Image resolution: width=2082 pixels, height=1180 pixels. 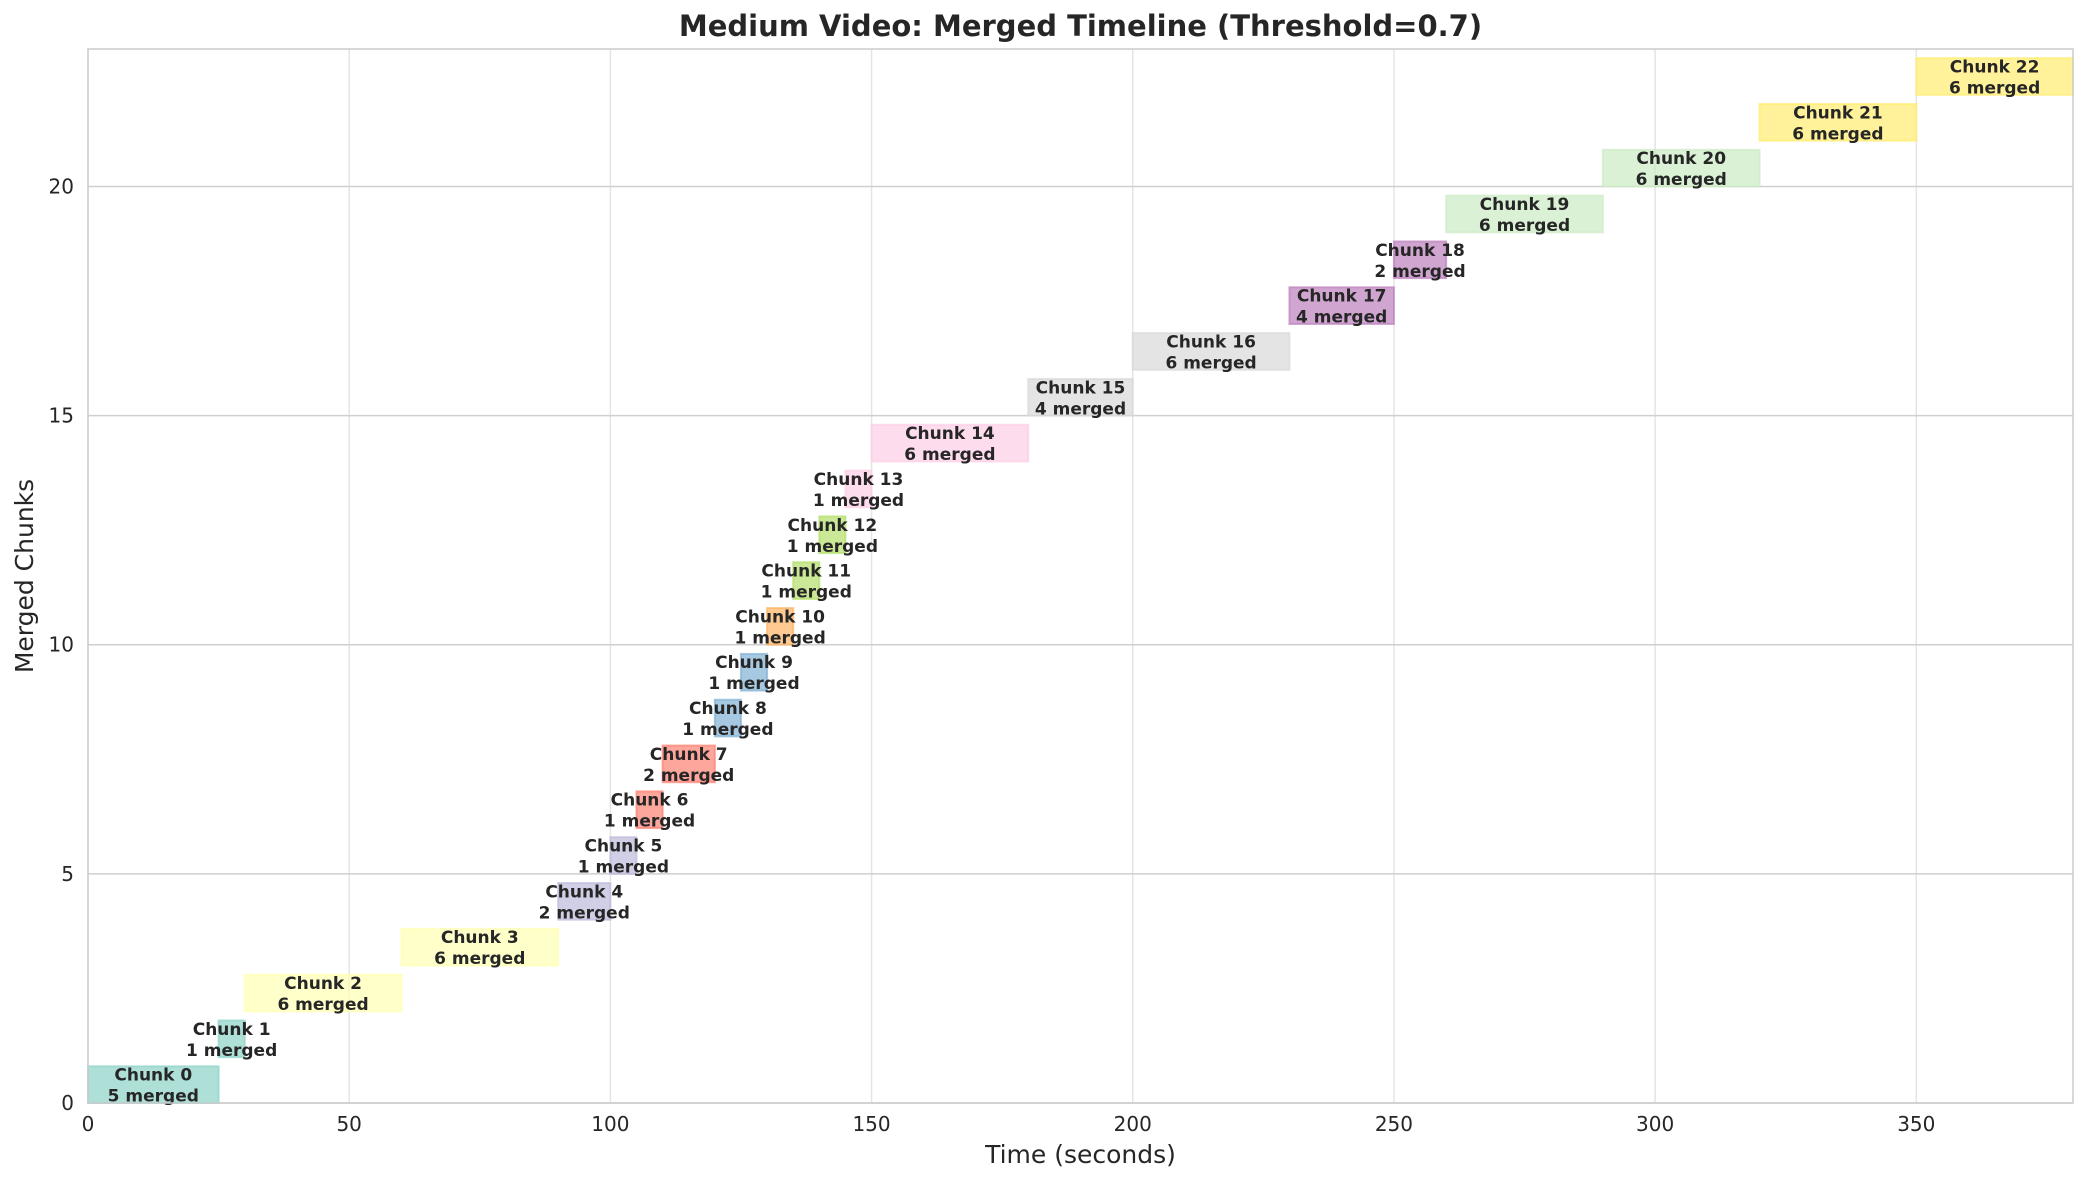 What do you see at coordinates (67, 874) in the screenshot?
I see `y-tick-label: 5` at bounding box center [67, 874].